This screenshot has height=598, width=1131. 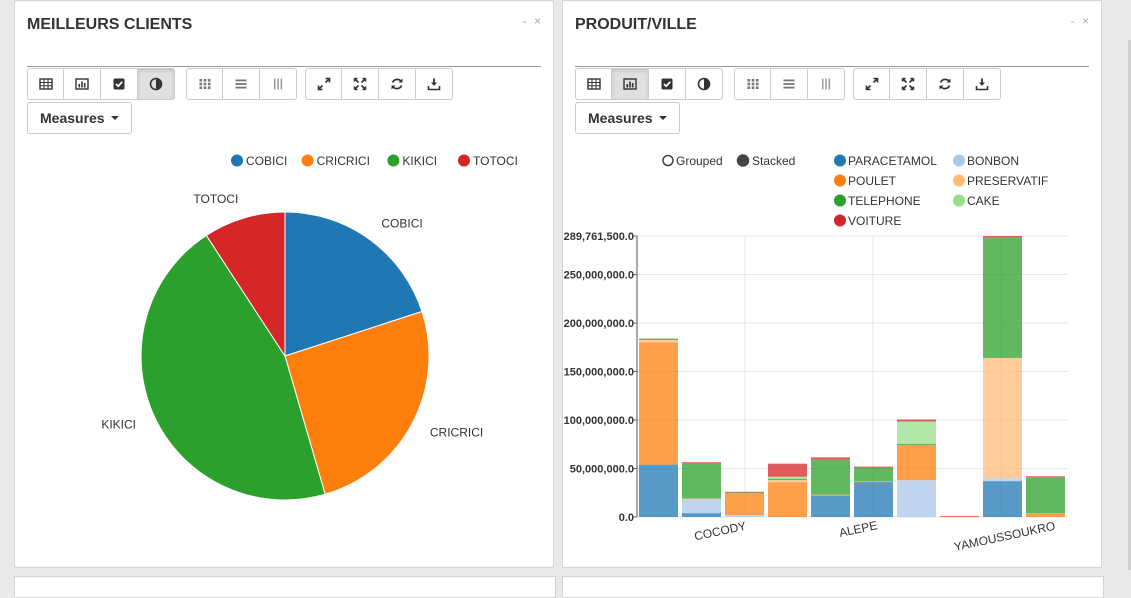 What do you see at coordinates (343, 161) in the screenshot?
I see `legend-label: CRICRICI` at bounding box center [343, 161].